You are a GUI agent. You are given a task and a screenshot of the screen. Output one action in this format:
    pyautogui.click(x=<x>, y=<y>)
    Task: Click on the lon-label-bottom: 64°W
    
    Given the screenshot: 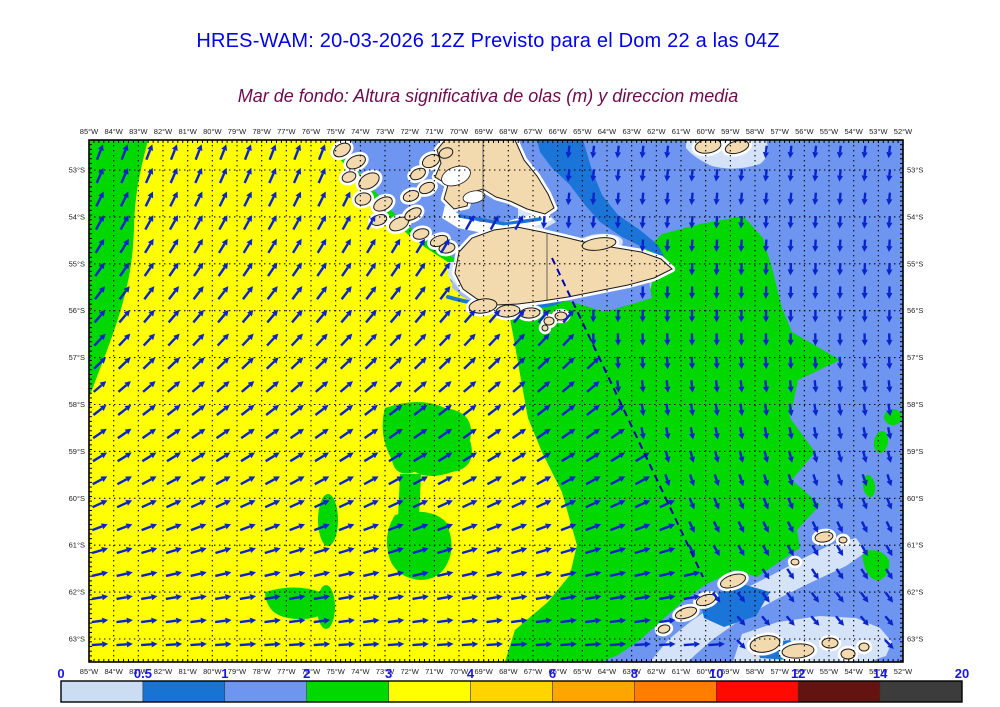 What is the action you would take?
    pyautogui.click(x=607, y=671)
    